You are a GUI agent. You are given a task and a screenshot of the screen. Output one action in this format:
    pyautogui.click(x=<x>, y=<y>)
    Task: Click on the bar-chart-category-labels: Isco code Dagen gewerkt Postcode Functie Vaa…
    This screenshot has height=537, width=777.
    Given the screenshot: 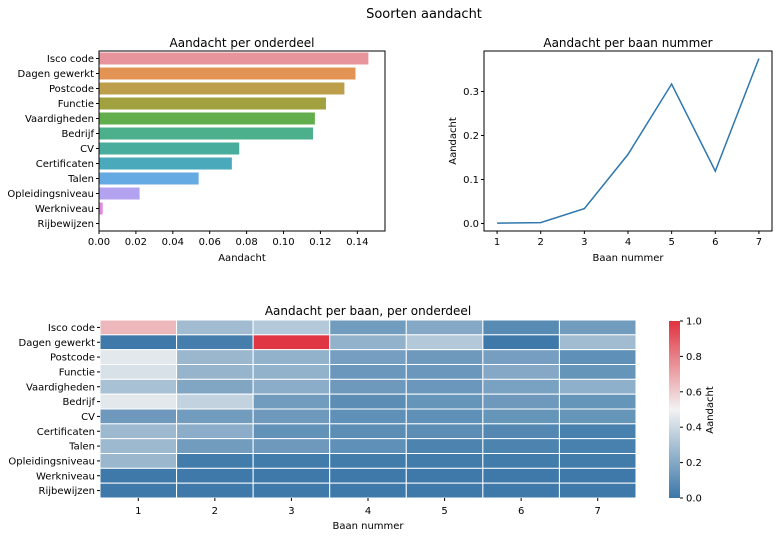 What is the action you would take?
    pyautogui.click(x=53, y=142)
    